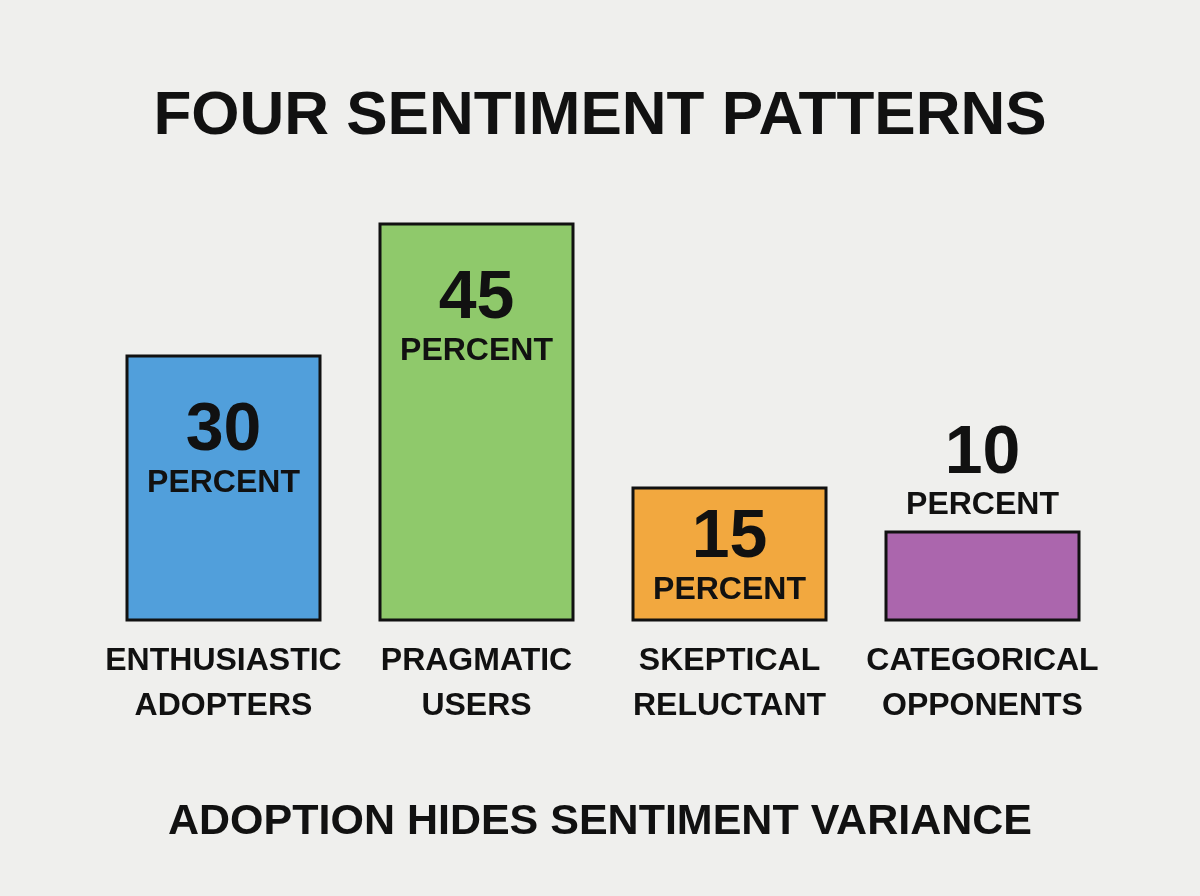 This screenshot has height=896, width=1200. What do you see at coordinates (729, 681) in the screenshot?
I see `x-tick-label: SKEPTICAL RELUCTANT` at bounding box center [729, 681].